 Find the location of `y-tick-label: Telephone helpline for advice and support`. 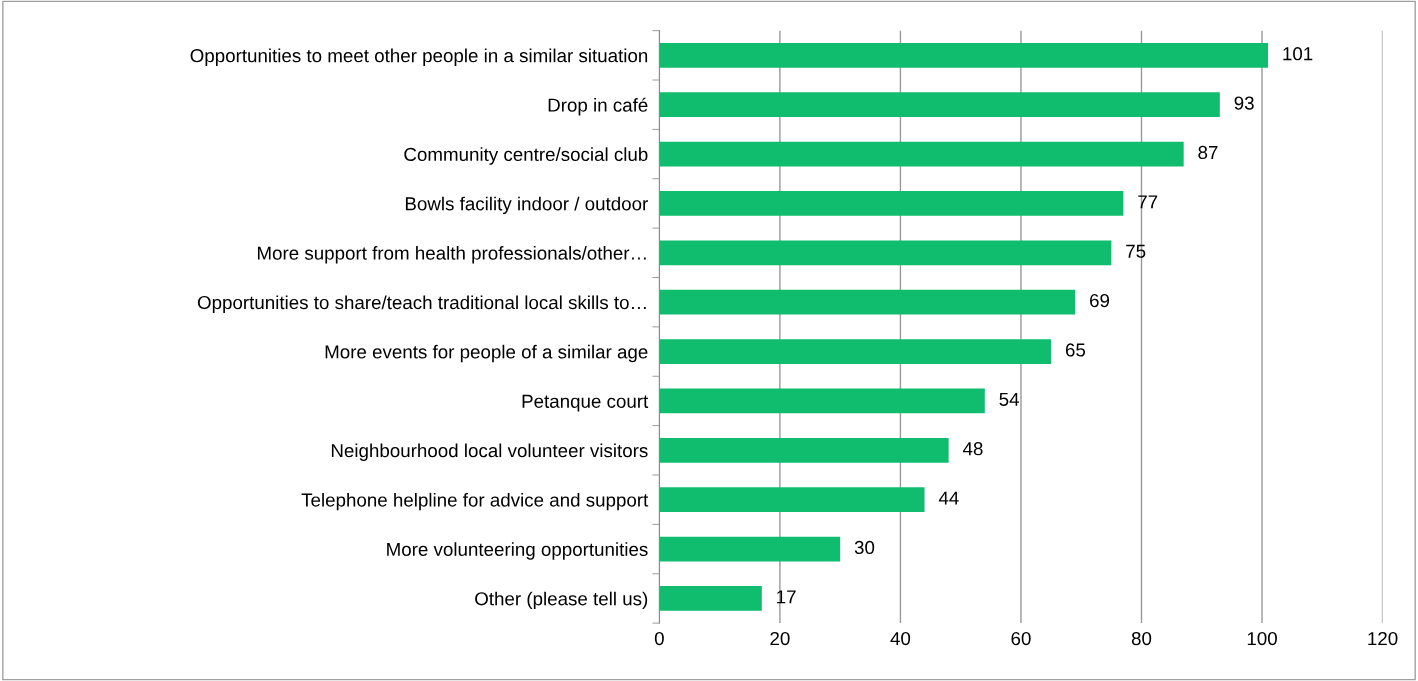

y-tick-label: Telephone helpline for advice and support is located at coordinates (475, 501).